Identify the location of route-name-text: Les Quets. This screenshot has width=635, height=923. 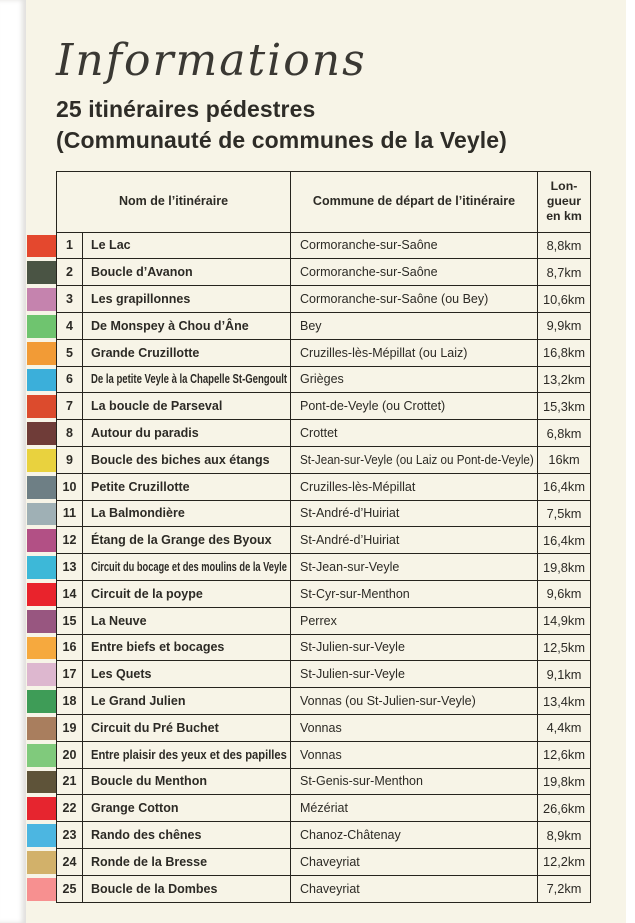
(121, 674).